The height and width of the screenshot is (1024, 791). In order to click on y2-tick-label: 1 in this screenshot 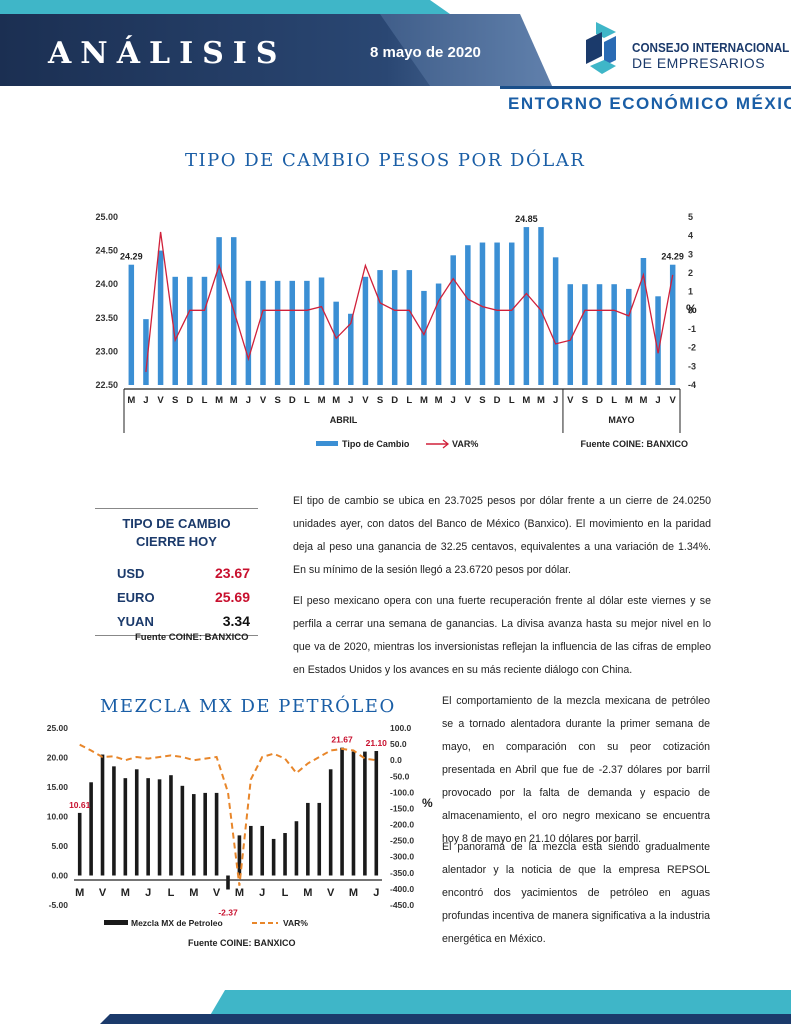, I will do `click(690, 292)`.